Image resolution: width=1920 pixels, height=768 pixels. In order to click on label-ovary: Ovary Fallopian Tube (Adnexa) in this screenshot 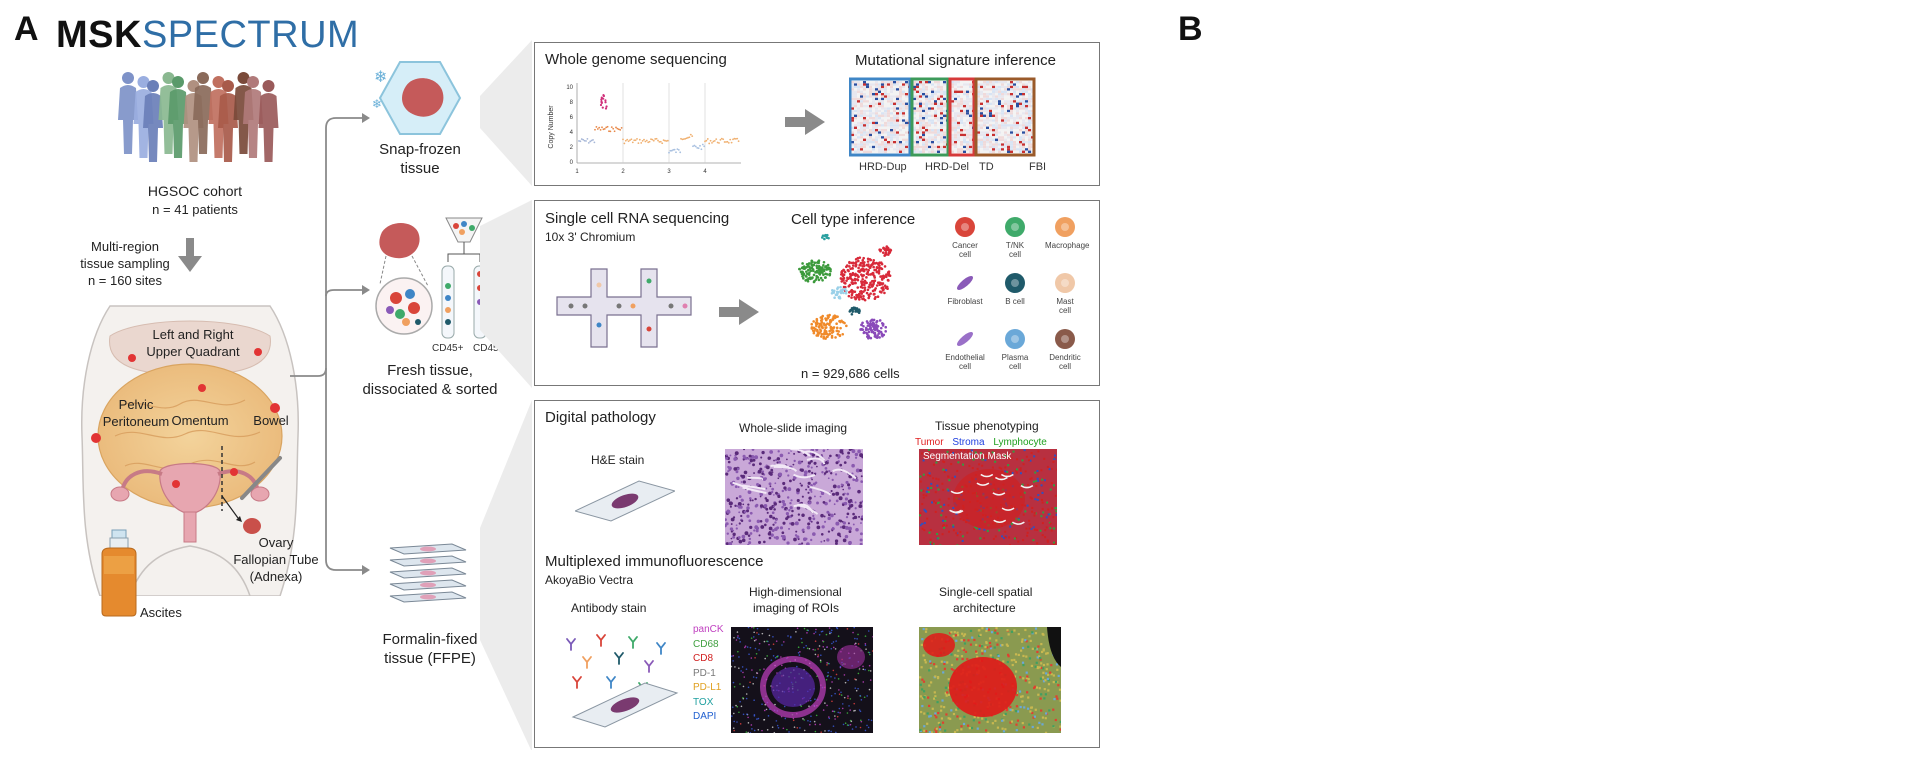, I will do `click(276, 559)`.